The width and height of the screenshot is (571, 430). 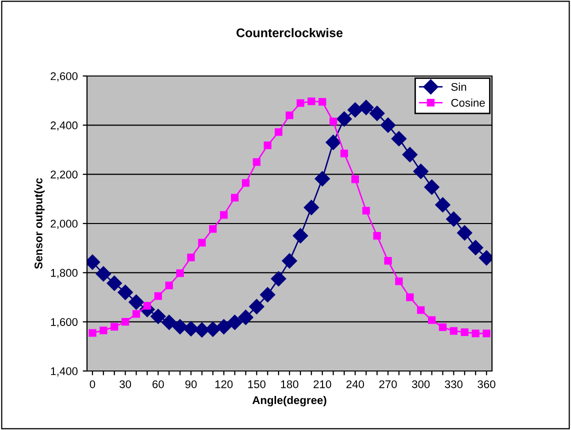 What do you see at coordinates (468, 102) in the screenshot?
I see `legend-label: Cosine` at bounding box center [468, 102].